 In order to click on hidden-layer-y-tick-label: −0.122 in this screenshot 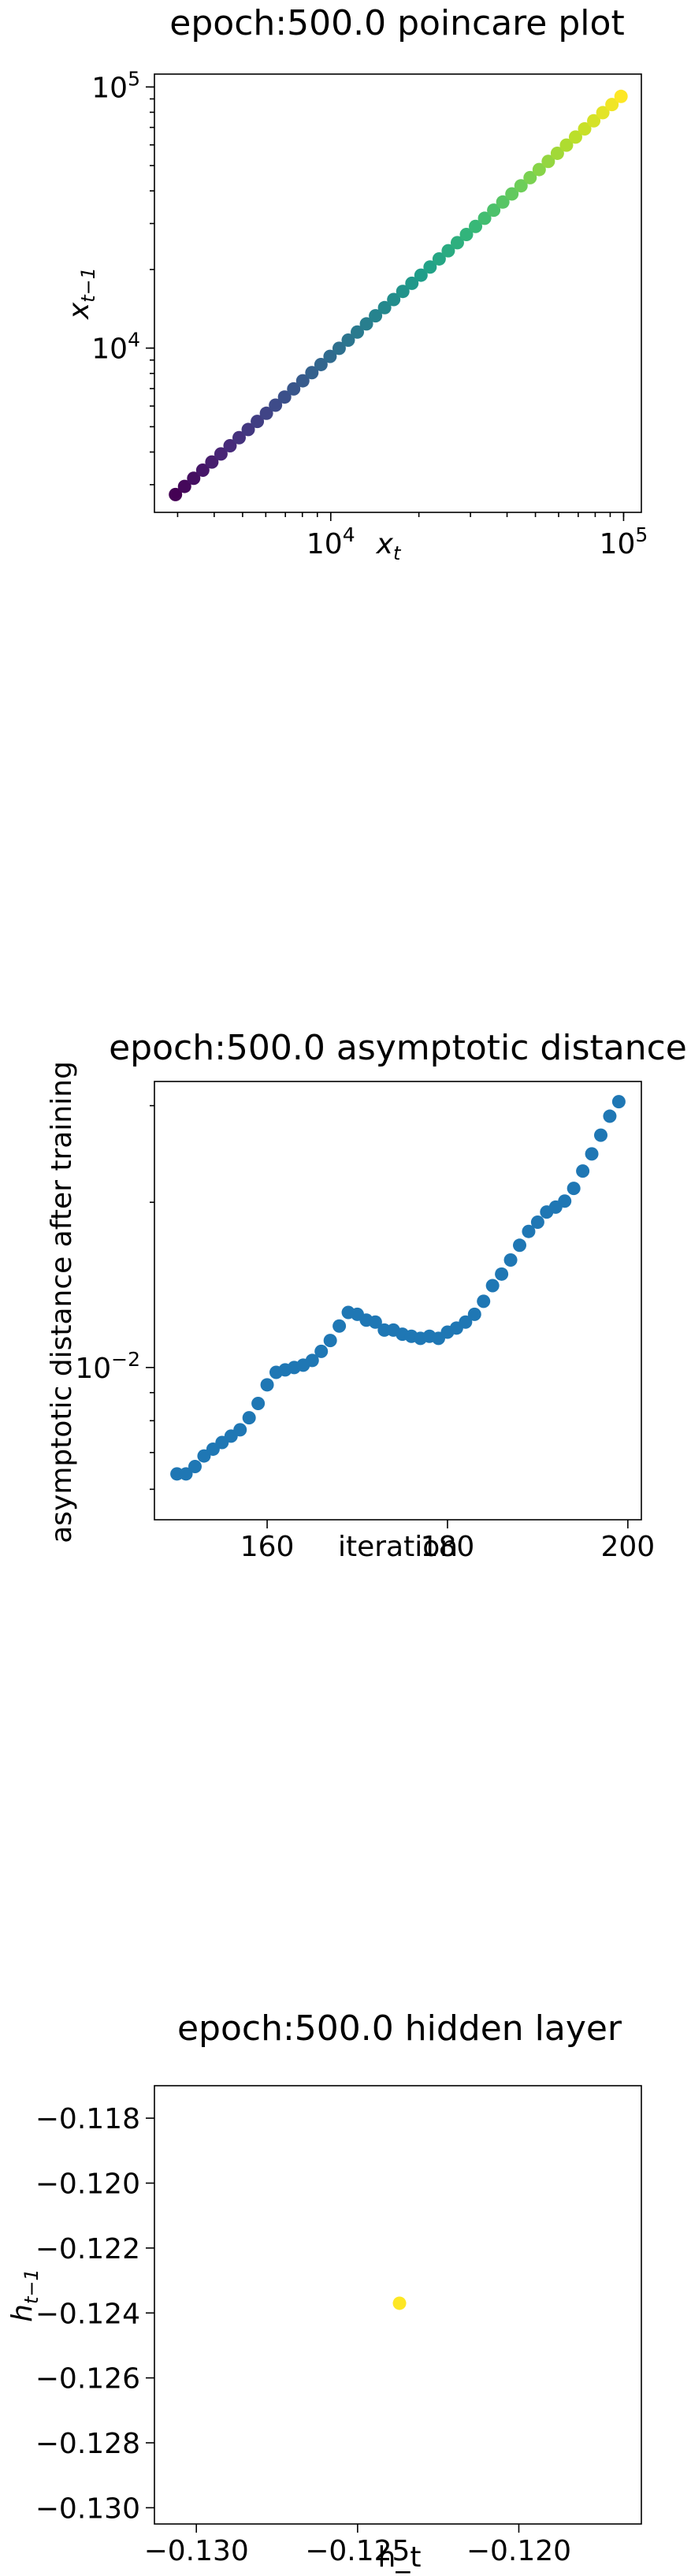, I will do `click(87, 2249)`.